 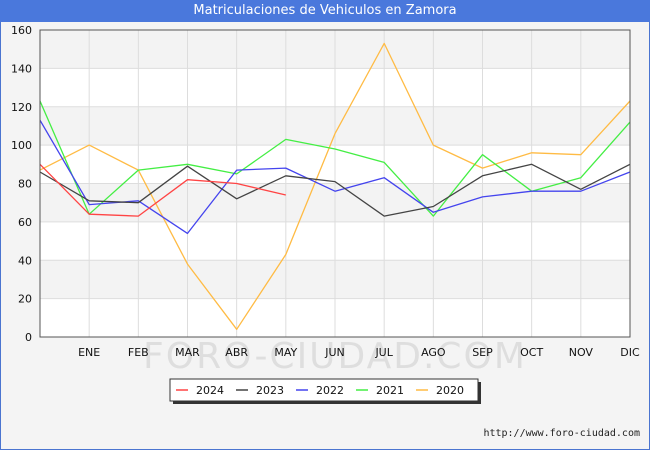 I want to click on y-tick-label: 100, so click(x=21, y=145).